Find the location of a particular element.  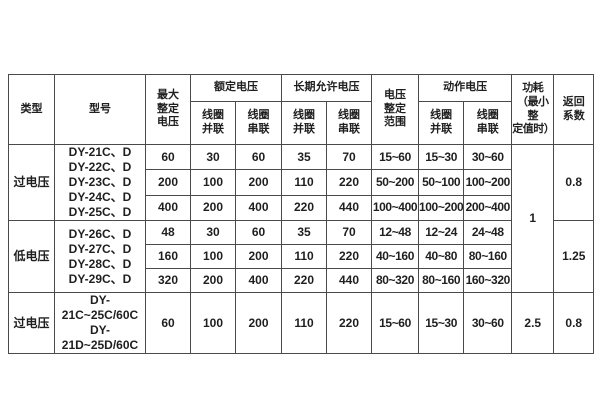

range-cell: 100~400 is located at coordinates (395, 208).